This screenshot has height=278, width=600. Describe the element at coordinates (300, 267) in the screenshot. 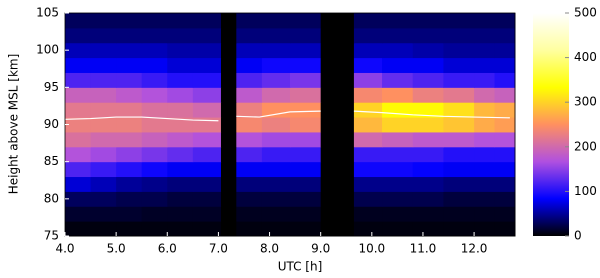

I see `x-axis-label: UTC [h]` at that location.